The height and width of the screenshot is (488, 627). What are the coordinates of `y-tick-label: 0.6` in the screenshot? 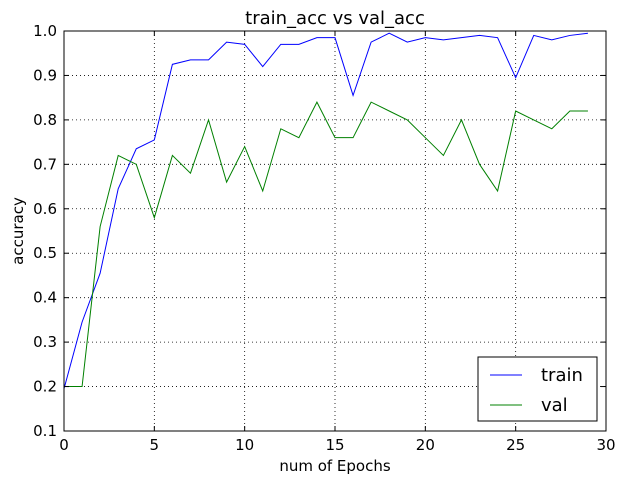 It's located at (45, 209).